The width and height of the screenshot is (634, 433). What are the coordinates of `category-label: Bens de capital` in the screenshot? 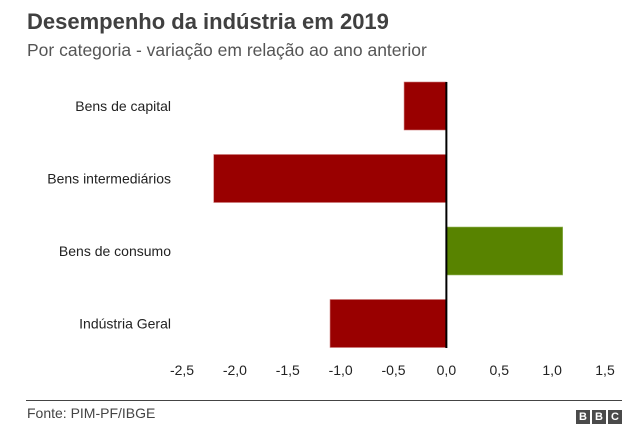 It's located at (123, 106).